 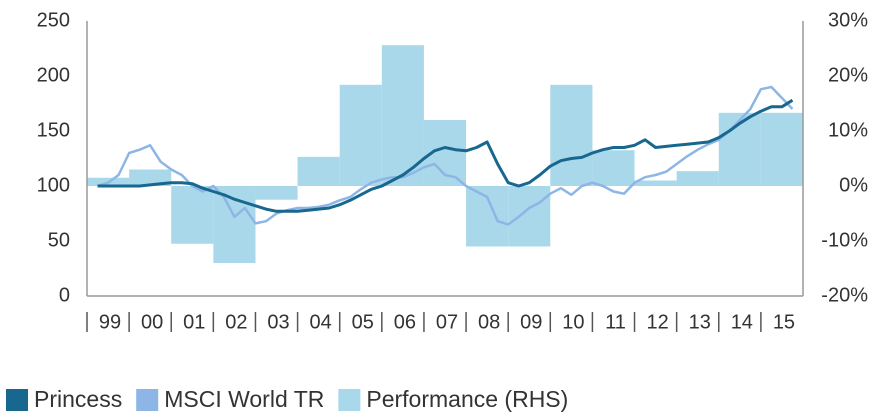 I want to click on y2-tick-label: -10%, so click(x=844, y=240).